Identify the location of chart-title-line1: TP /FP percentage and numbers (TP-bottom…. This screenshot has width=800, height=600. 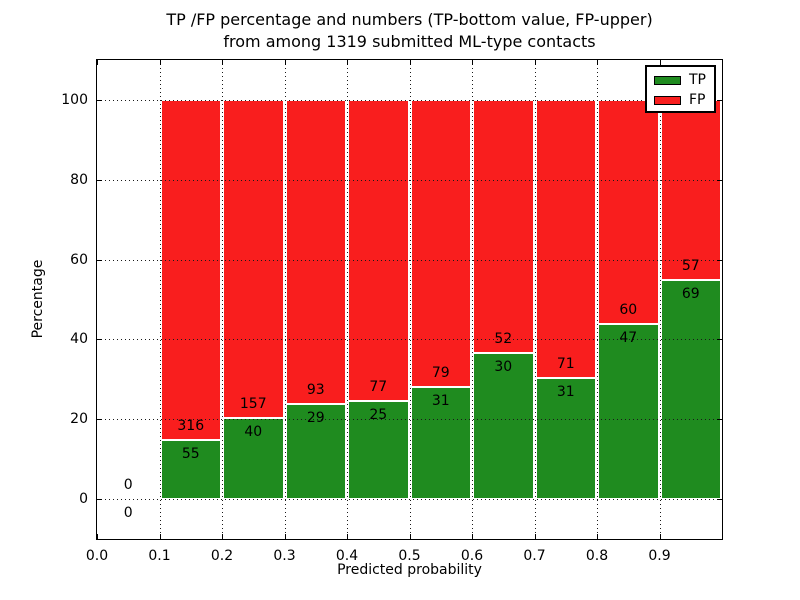
(409, 19).